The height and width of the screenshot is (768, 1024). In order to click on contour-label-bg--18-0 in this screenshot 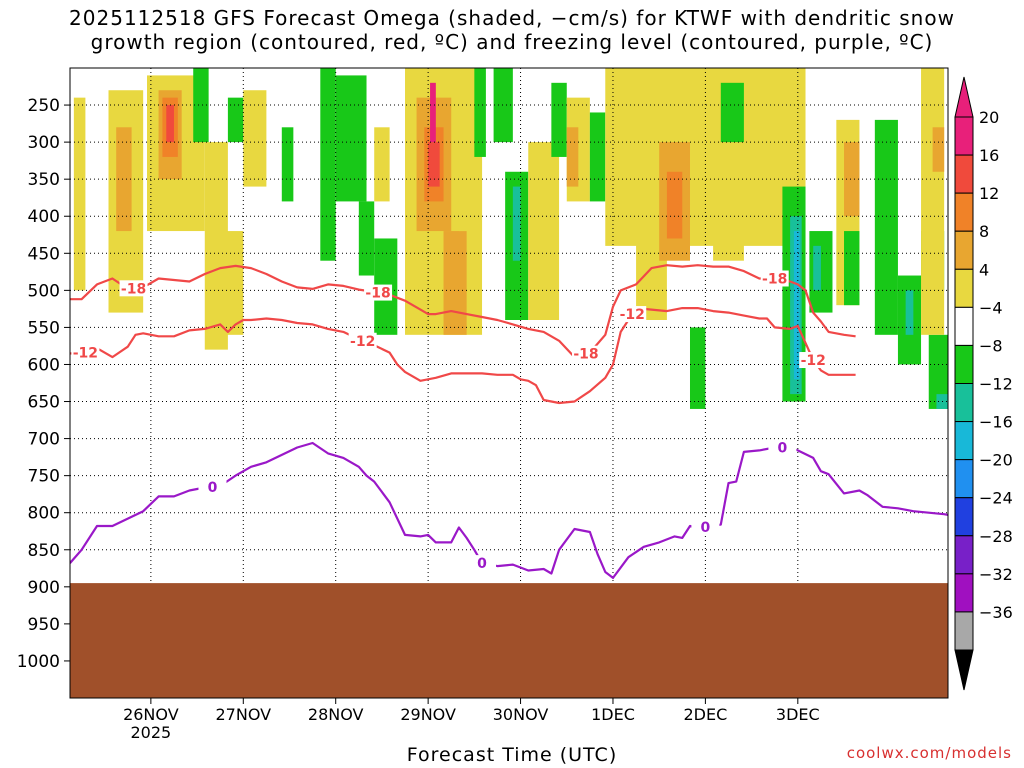, I will do `click(133, 288)`.